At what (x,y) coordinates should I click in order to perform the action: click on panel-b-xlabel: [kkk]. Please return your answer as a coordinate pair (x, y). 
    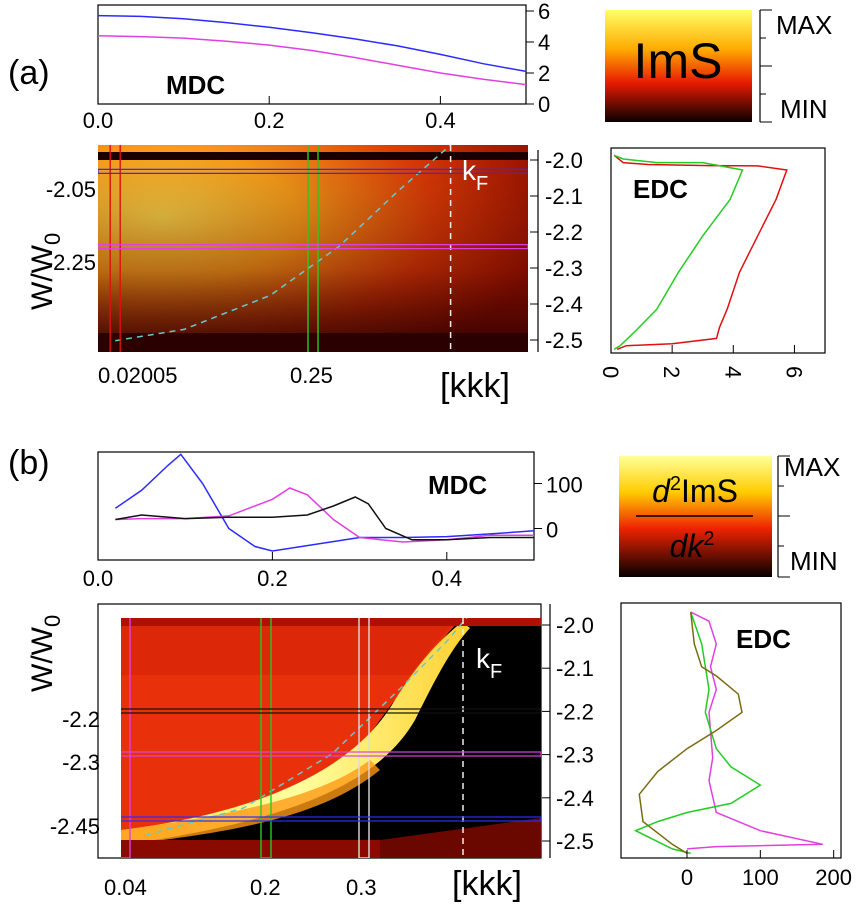
    Looking at the image, I should click on (487, 884).